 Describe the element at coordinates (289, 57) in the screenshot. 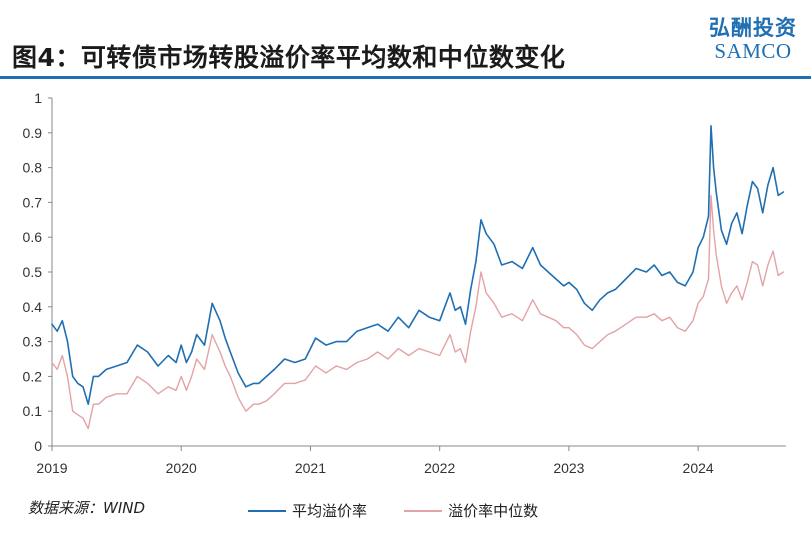

I see `chart-title: 图4：可转债市场转股溢价率平均数和中位数变化` at that location.